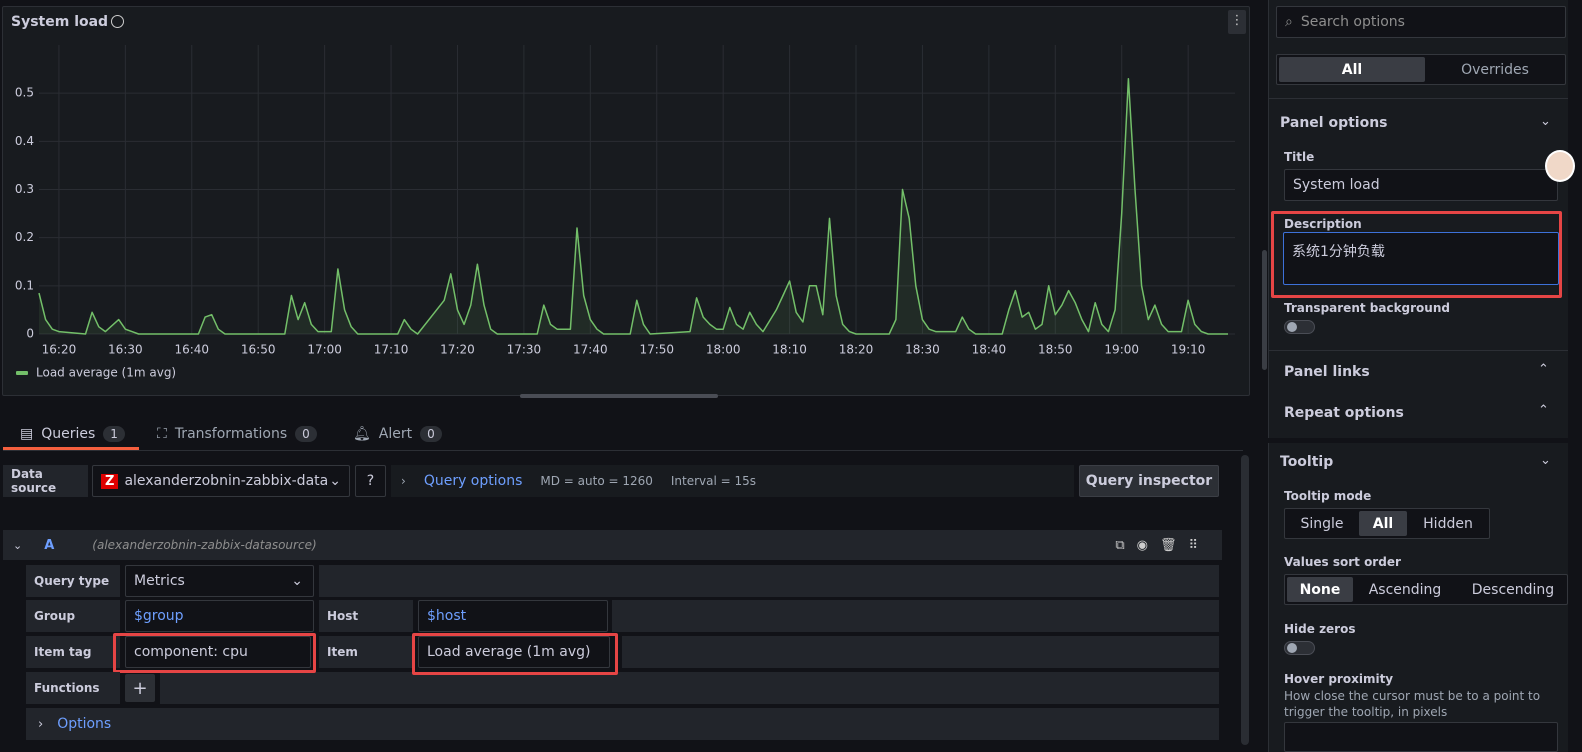 The width and height of the screenshot is (1582, 752). Describe the element at coordinates (619, 396) in the screenshot. I see `resize-handle` at that location.